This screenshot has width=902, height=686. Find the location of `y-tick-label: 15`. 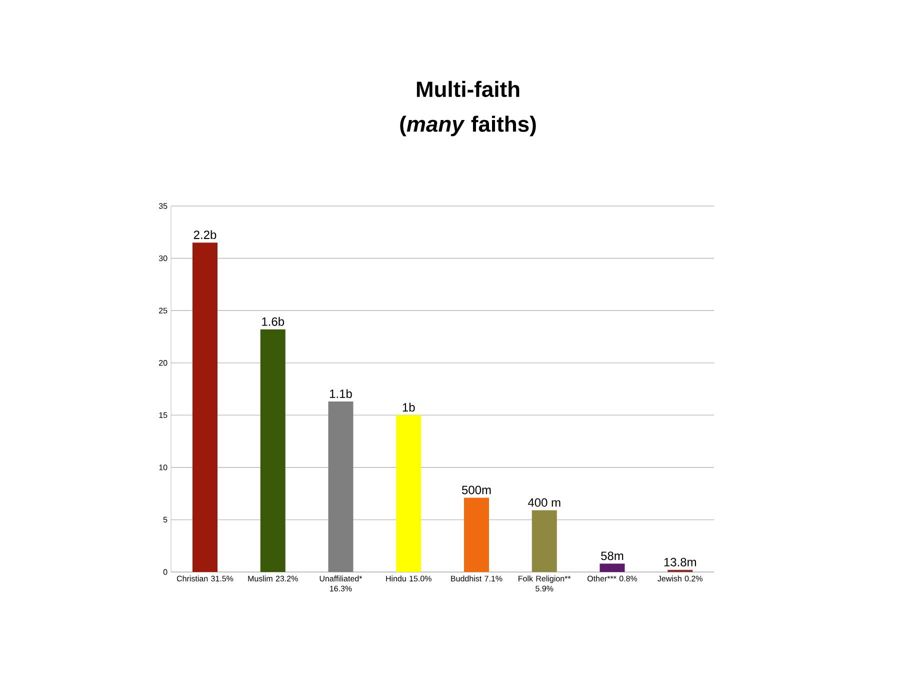

y-tick-label: 15 is located at coordinates (163, 415).